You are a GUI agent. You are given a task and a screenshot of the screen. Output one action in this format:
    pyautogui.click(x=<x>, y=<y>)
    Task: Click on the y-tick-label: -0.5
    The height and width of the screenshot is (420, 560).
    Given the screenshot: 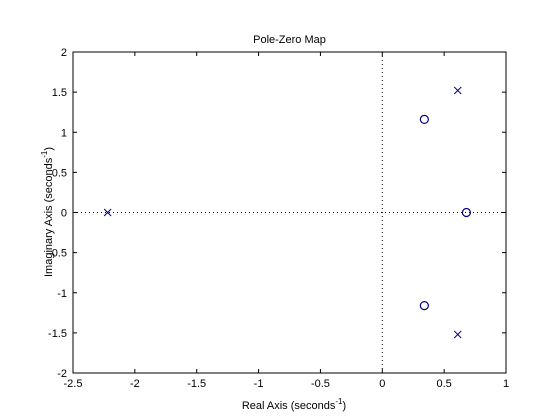 What is the action you would take?
    pyautogui.click(x=57, y=254)
    